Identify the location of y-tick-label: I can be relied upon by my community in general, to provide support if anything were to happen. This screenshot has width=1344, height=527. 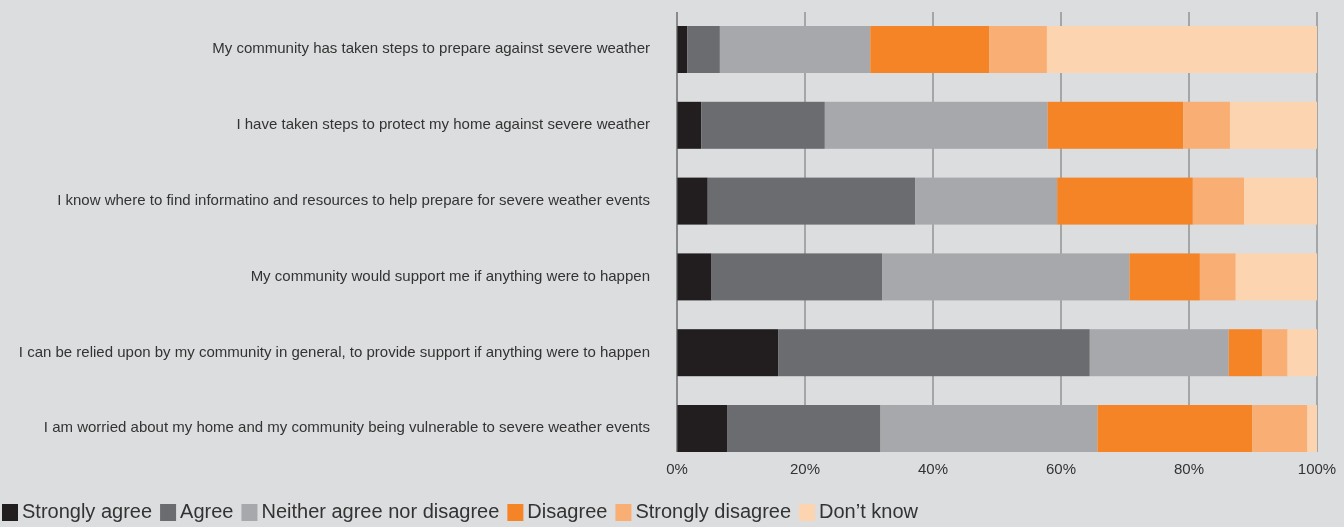
(334, 351).